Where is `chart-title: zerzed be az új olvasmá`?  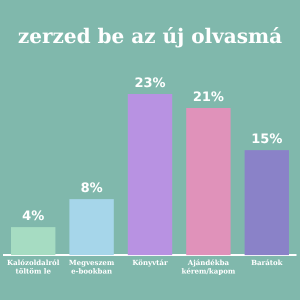 chart-title: zerzed be az új olvasmá is located at coordinates (150, 36).